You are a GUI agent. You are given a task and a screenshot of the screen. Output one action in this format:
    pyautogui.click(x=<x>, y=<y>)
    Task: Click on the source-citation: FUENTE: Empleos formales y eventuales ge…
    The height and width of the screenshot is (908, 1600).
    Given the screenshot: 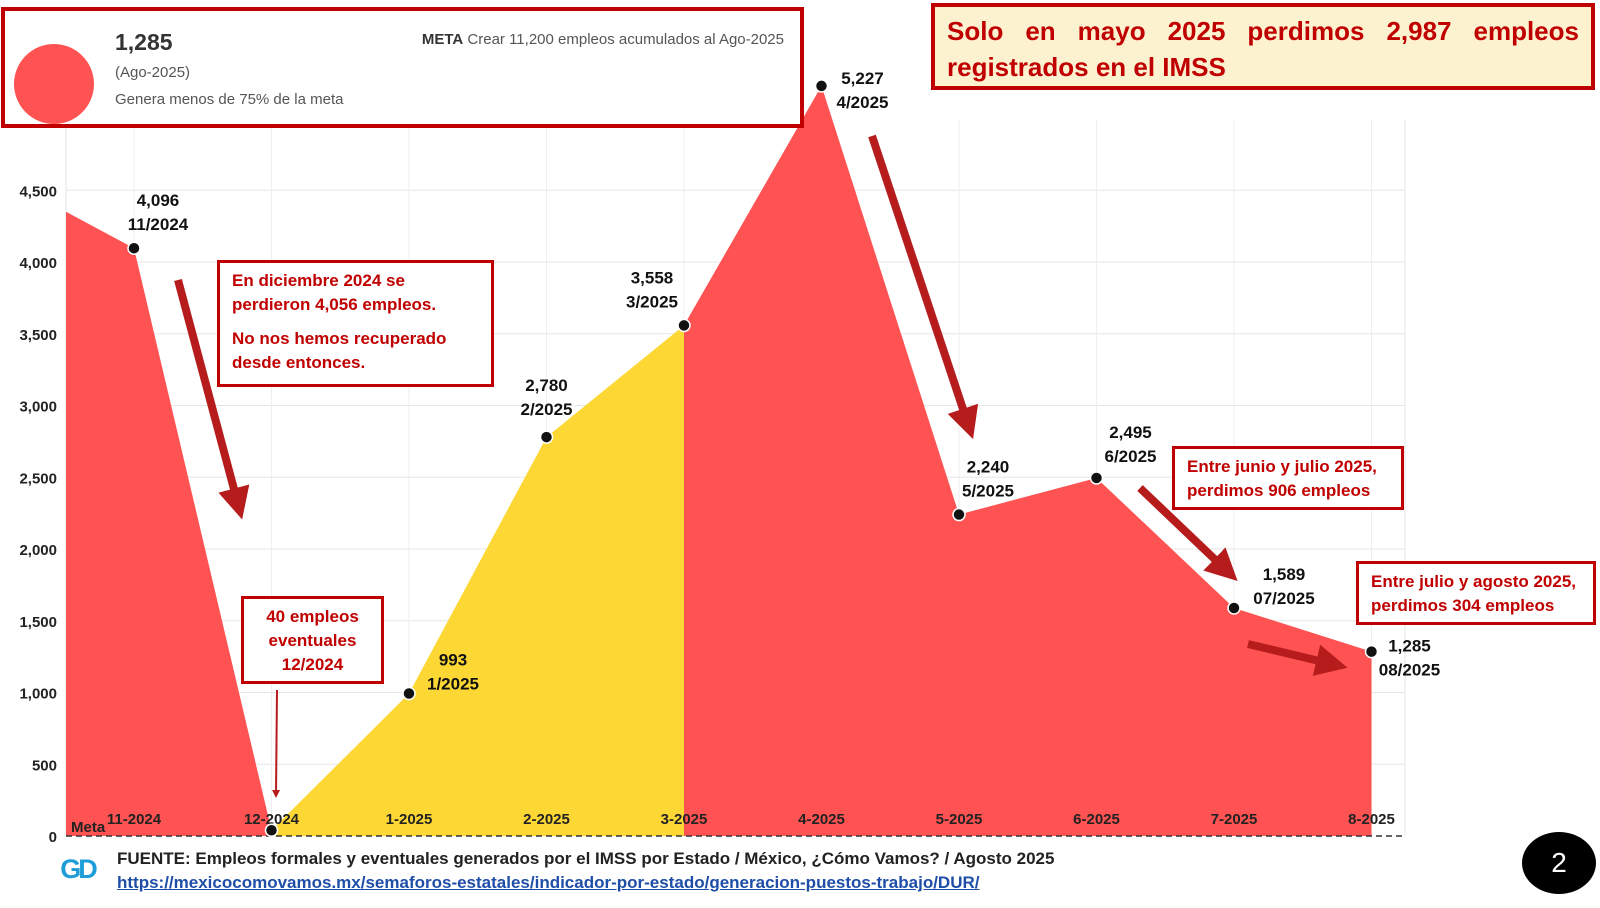 What is the action you would take?
    pyautogui.click(x=586, y=858)
    